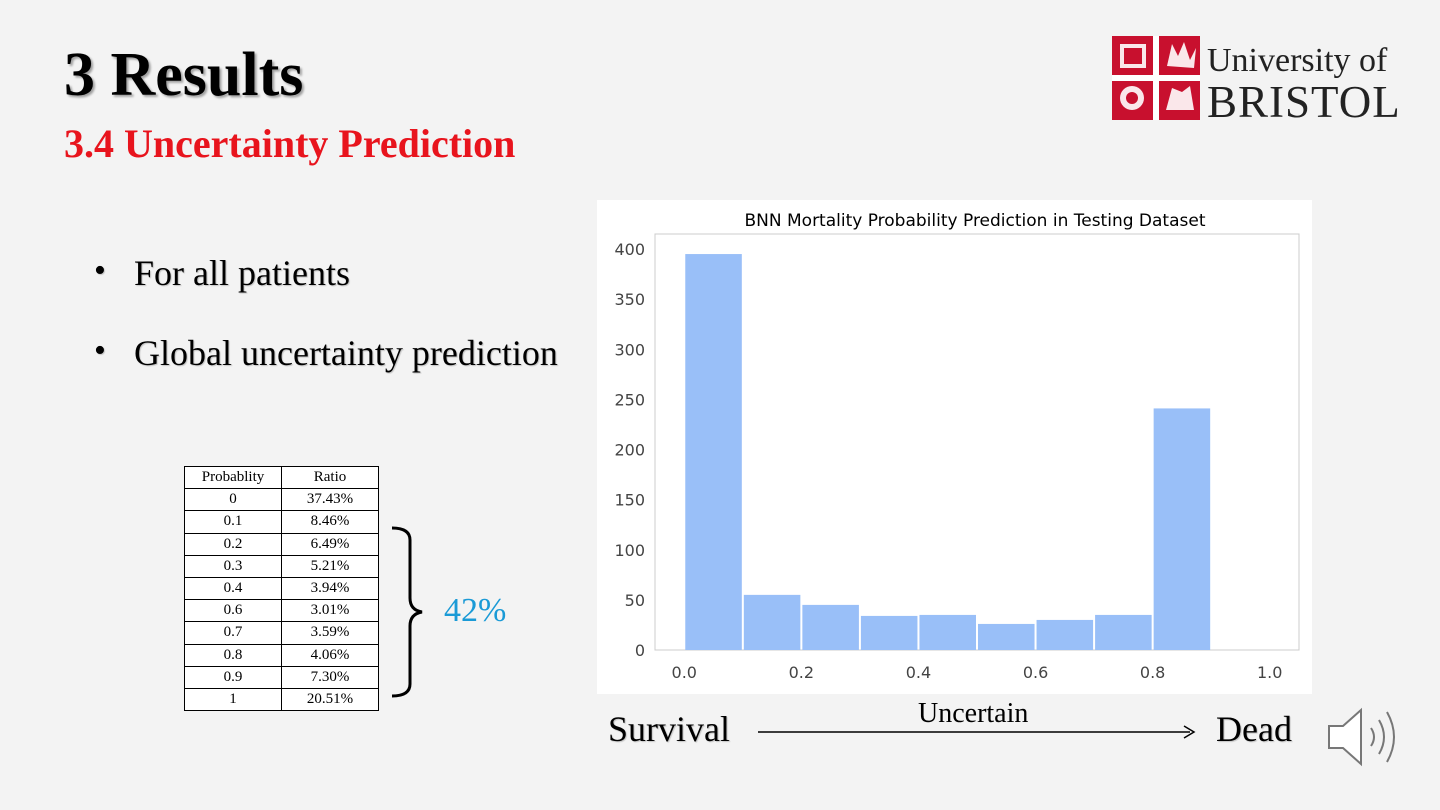 The width and height of the screenshot is (1440, 810). I want to click on table-row: 0.8 4.06%, so click(281, 655).